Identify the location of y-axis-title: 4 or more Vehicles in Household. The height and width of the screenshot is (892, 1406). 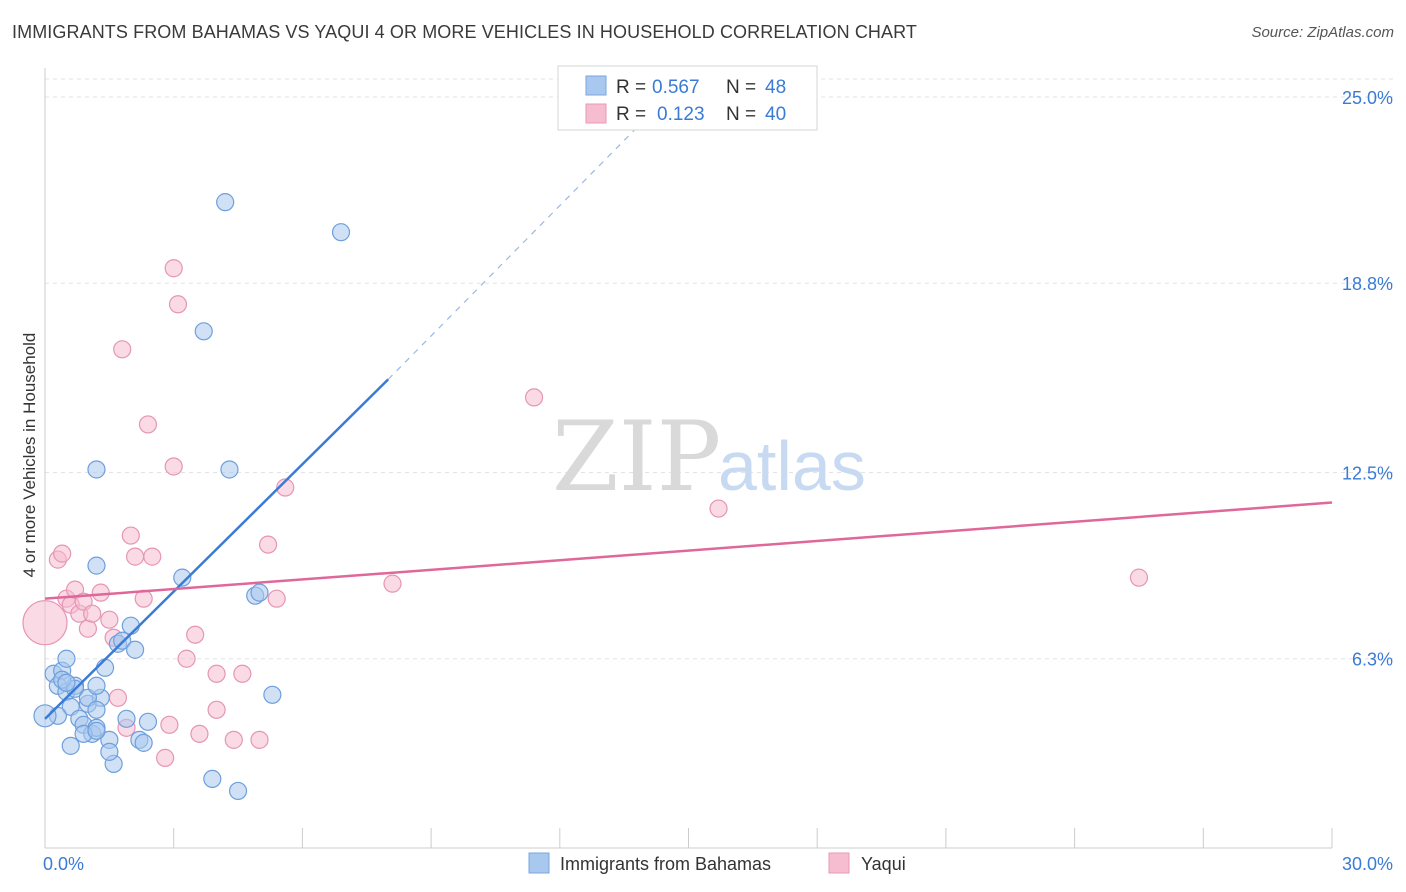
(29, 455).